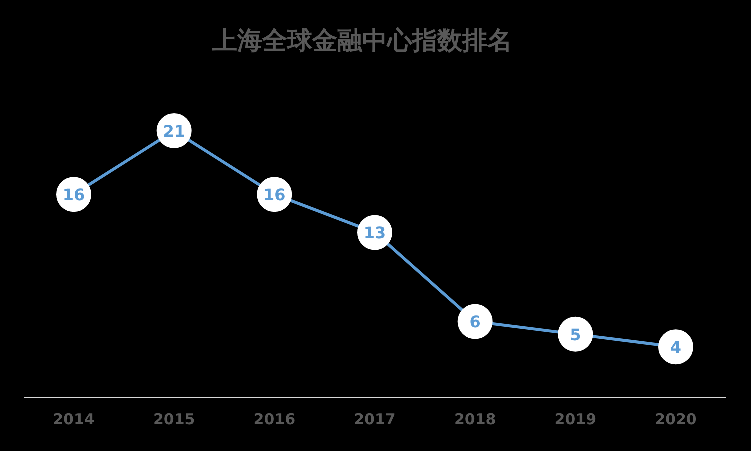  Describe the element at coordinates (475, 322) in the screenshot. I see `data-label: 6` at that location.